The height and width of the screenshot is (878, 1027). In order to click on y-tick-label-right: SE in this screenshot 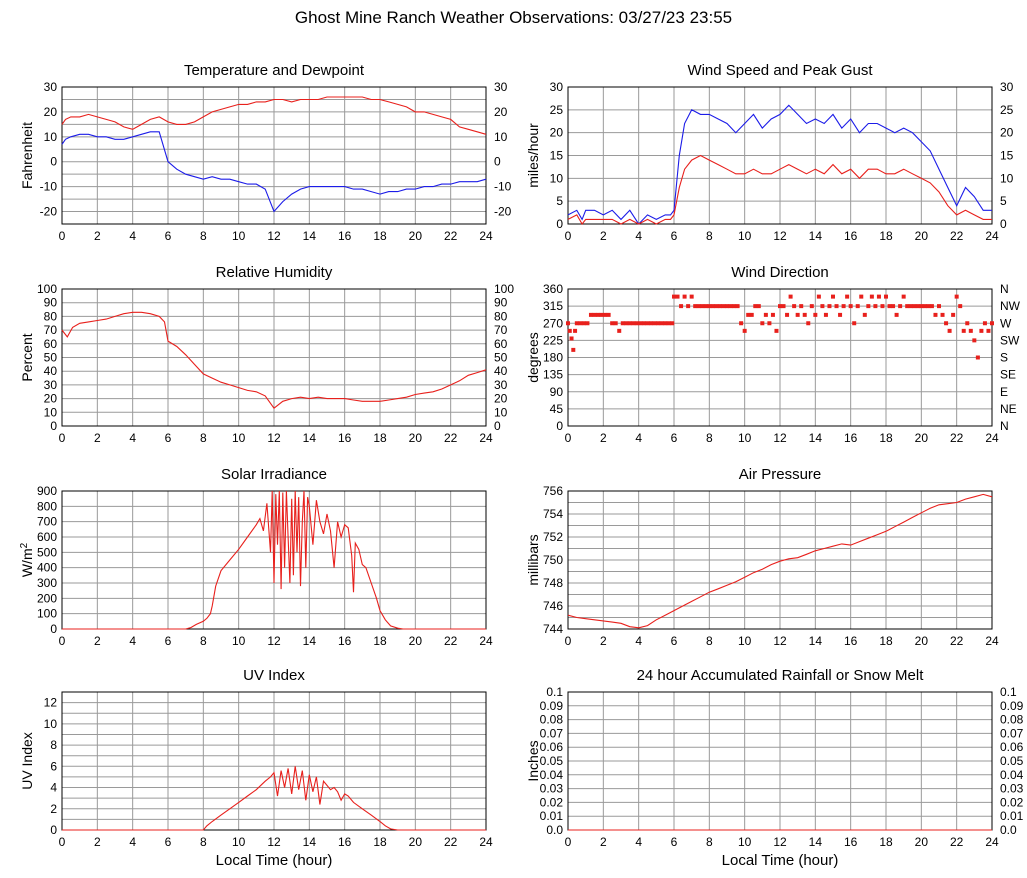, I will do `click(1008, 375)`.